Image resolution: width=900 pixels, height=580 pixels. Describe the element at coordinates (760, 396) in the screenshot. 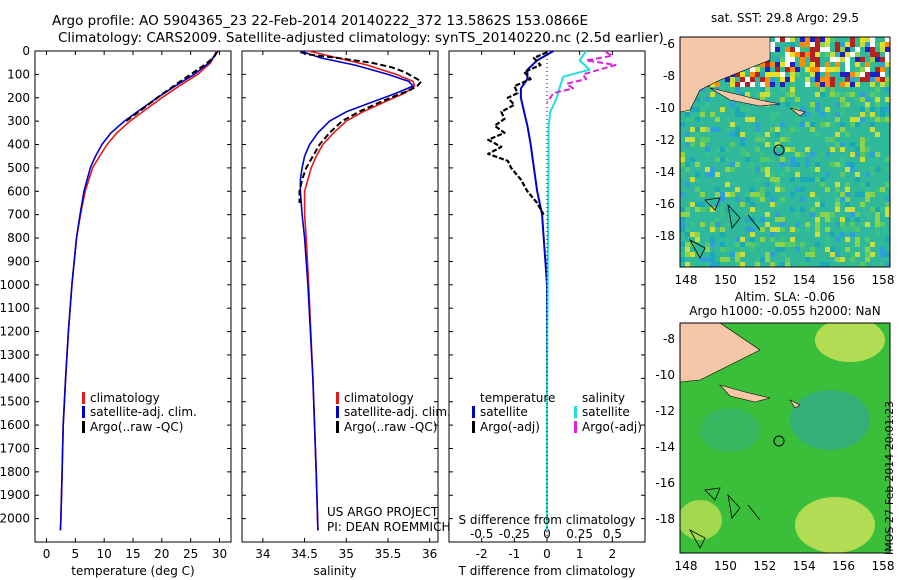

I see `sla-map-land-islands` at that location.